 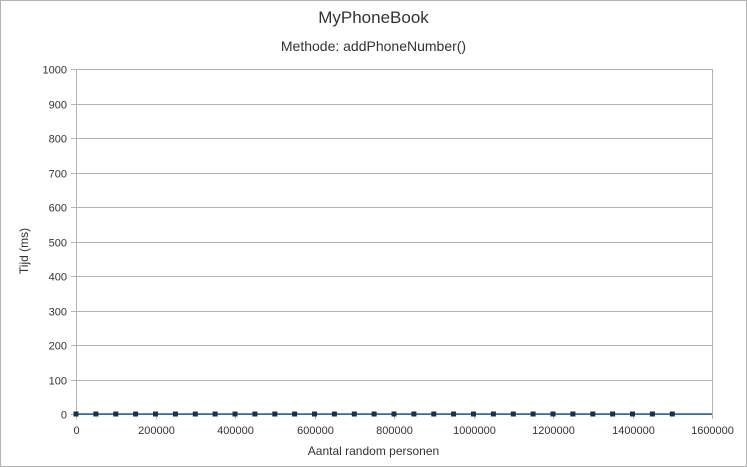 What do you see at coordinates (58, 106) in the screenshot?
I see `y-tick-label: 900` at bounding box center [58, 106].